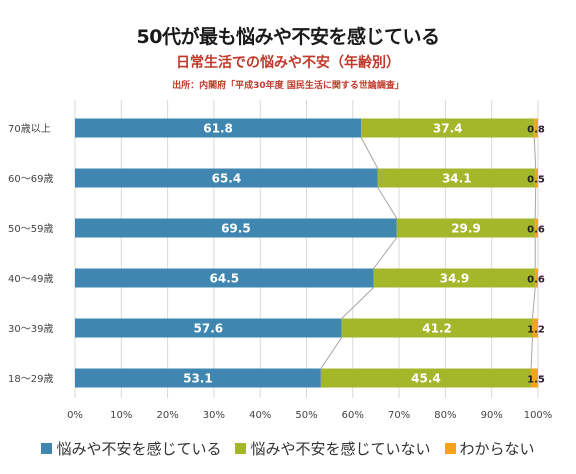 This screenshot has height=474, width=576. Describe the element at coordinates (241, 448) in the screenshot. I see `legend-swatch-not-anxious` at that location.